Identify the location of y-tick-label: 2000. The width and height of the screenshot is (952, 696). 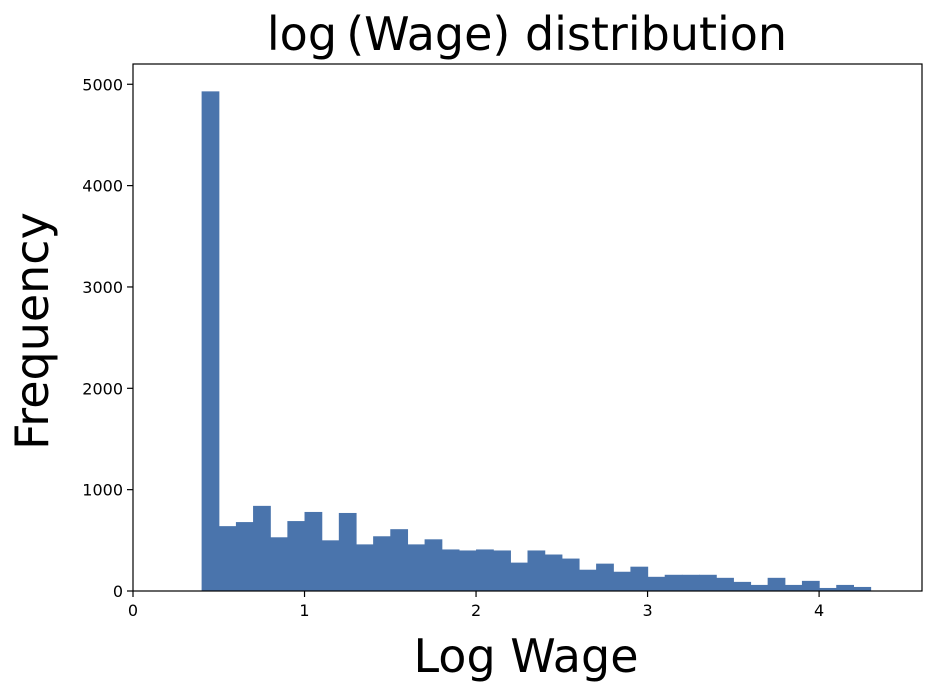
(102, 388).